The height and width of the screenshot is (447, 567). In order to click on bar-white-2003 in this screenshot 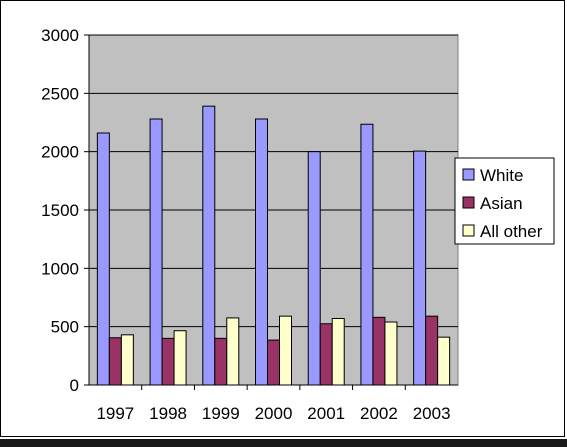, I will do `click(420, 268)`.